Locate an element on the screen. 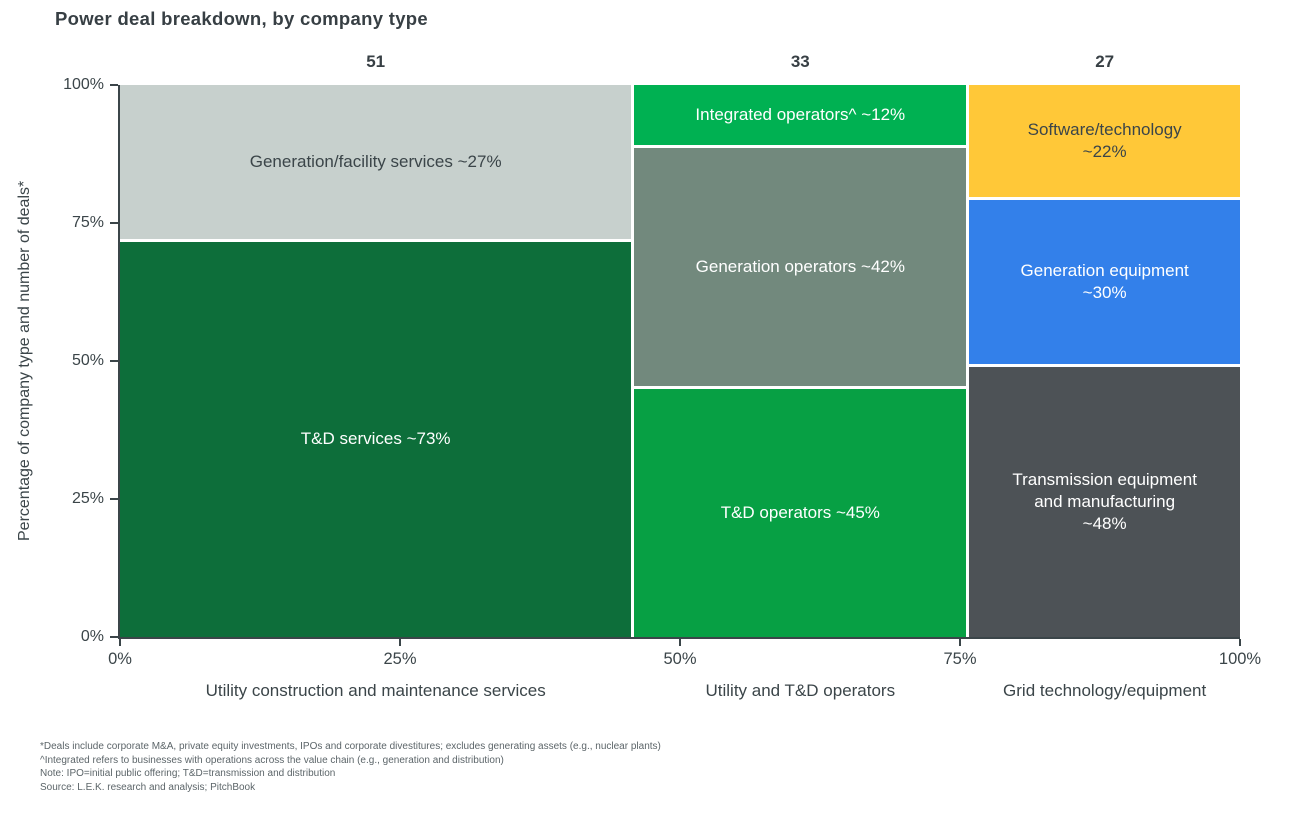 This screenshot has height=813, width=1300. x-tick: 25% is located at coordinates (400, 653).